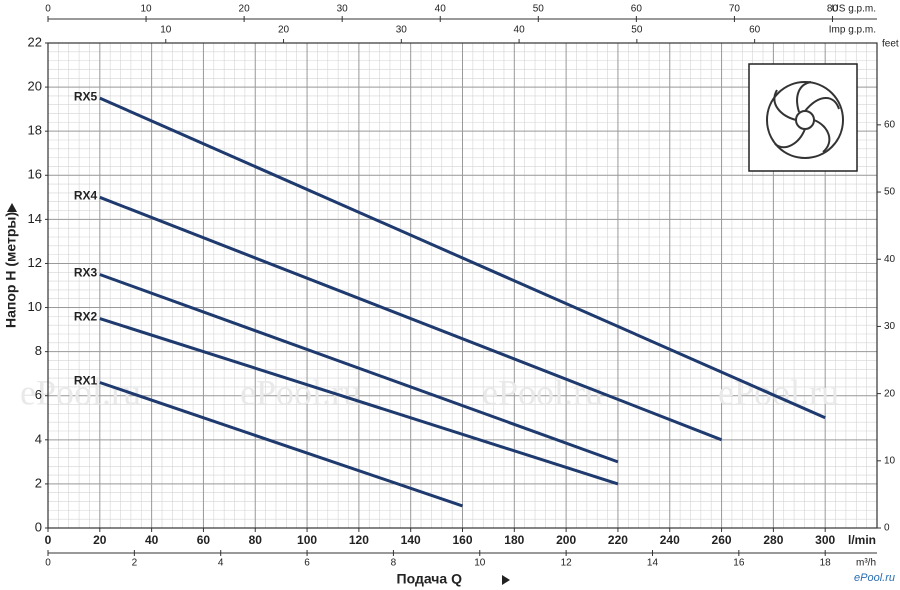 Image resolution: width=900 pixels, height=590 pixels. Describe the element at coordinates (394, 563) in the screenshot. I see `x2-tick-label: 8` at that location.